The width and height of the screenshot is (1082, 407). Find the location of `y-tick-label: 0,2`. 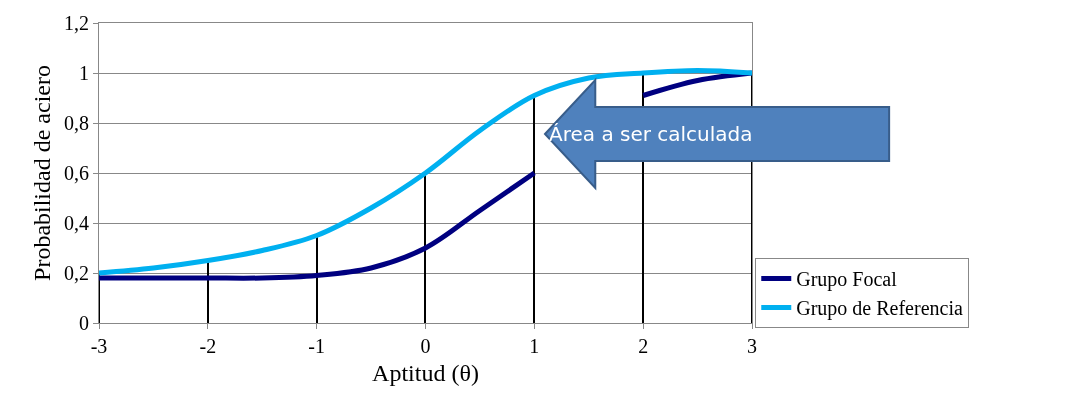

y-tick-label: 0,2 is located at coordinates (76, 273).